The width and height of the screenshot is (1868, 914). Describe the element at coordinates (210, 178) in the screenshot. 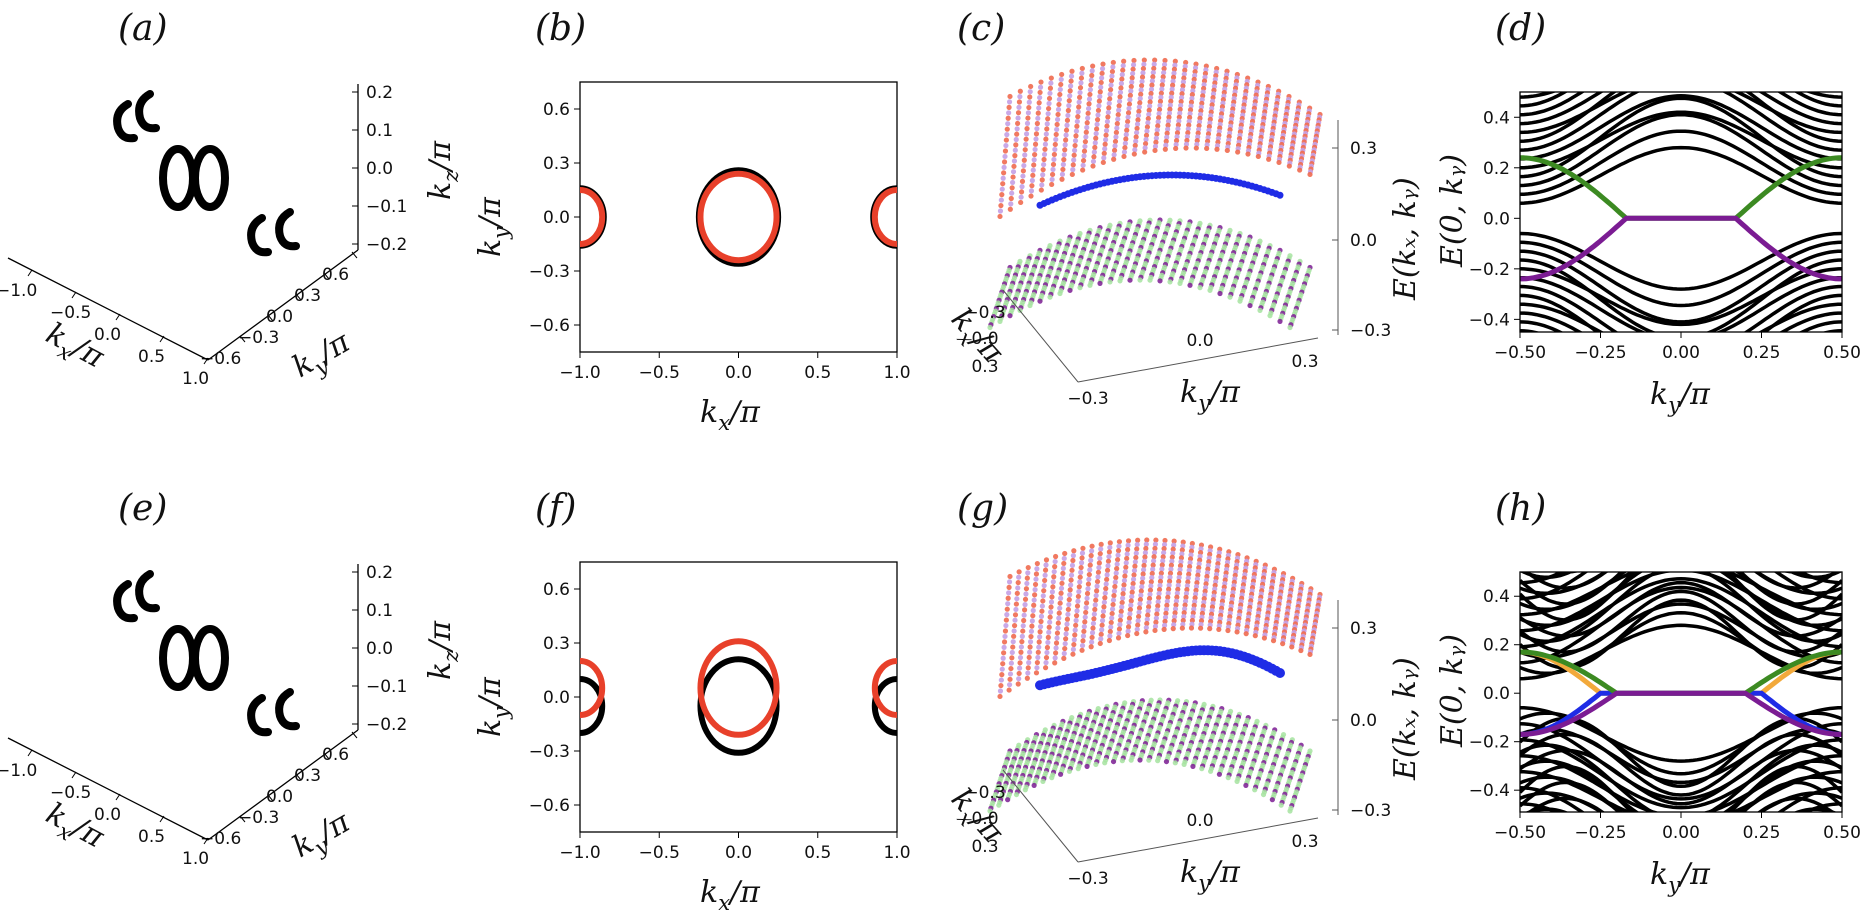

I see `nodal-loop` at that location.